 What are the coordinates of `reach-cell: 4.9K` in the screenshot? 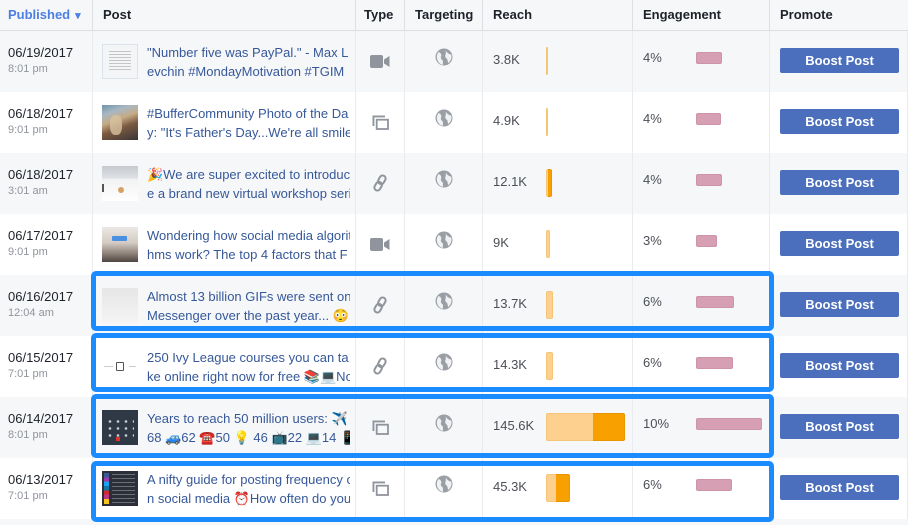 It's located at (558, 122).